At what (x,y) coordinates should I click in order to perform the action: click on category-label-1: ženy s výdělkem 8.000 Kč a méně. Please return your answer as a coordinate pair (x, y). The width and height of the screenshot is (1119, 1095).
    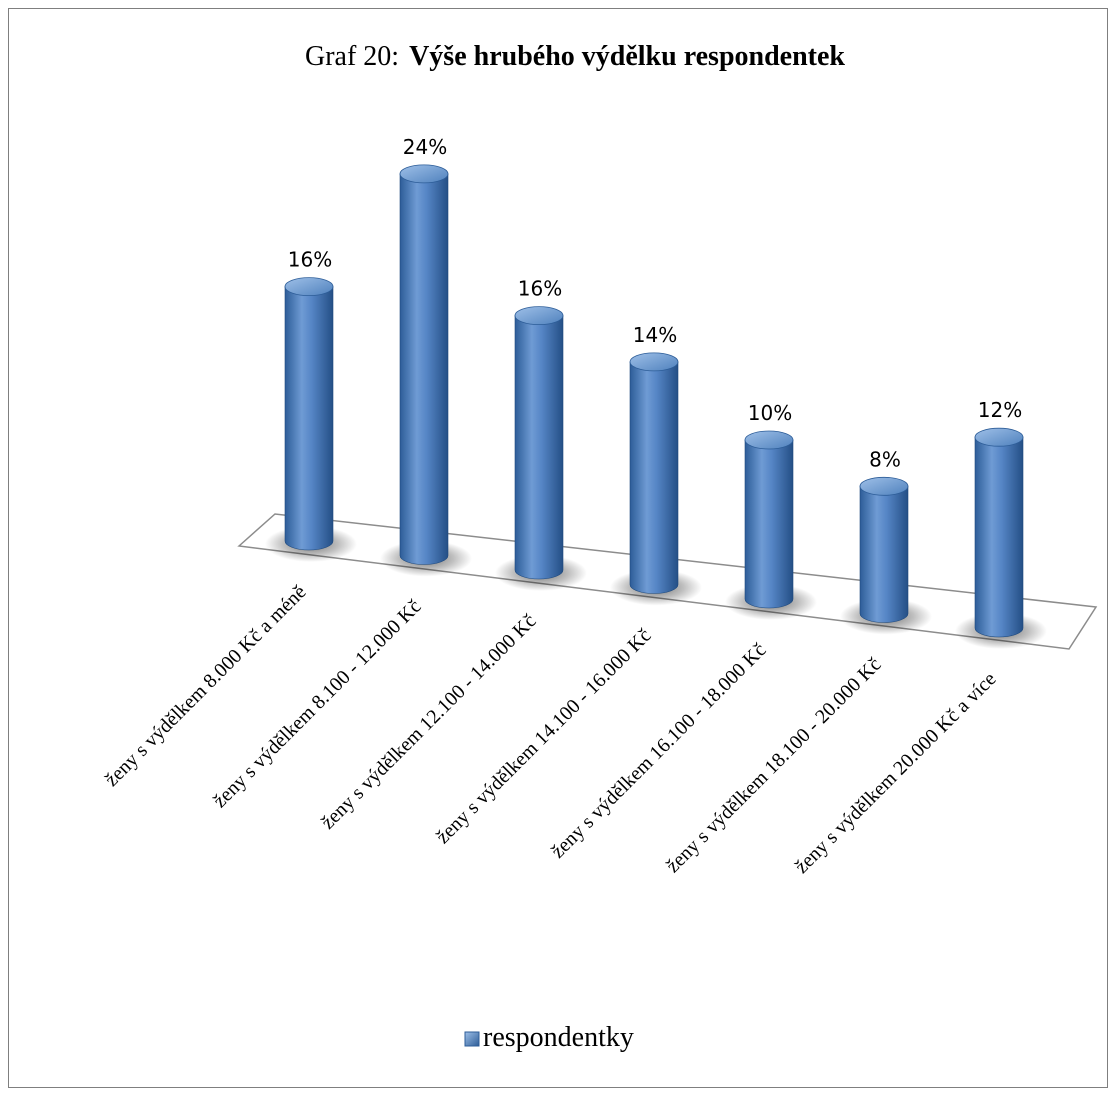
    Looking at the image, I should click on (206, 686).